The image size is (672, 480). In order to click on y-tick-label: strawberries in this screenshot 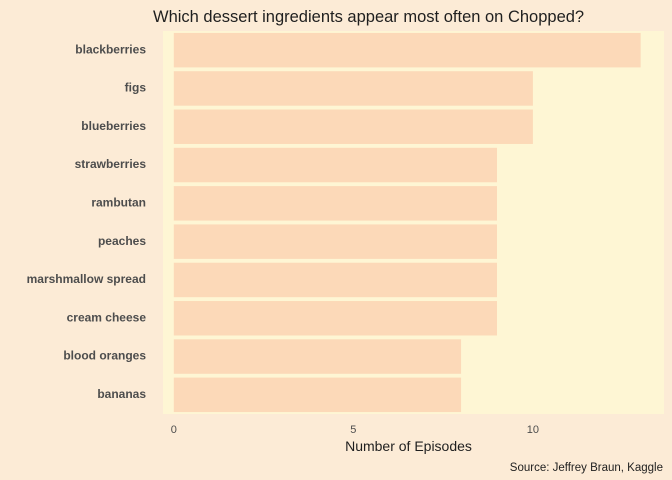, I will do `click(111, 164)`.